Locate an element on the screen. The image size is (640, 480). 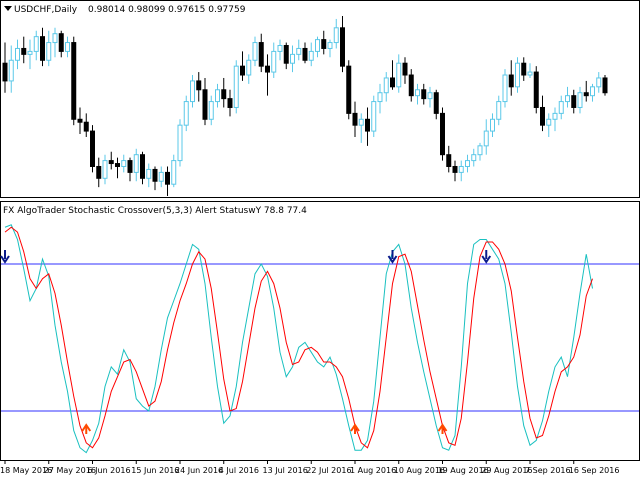
x-tick-label: 15 Jun 2016 is located at coordinates (155, 470).